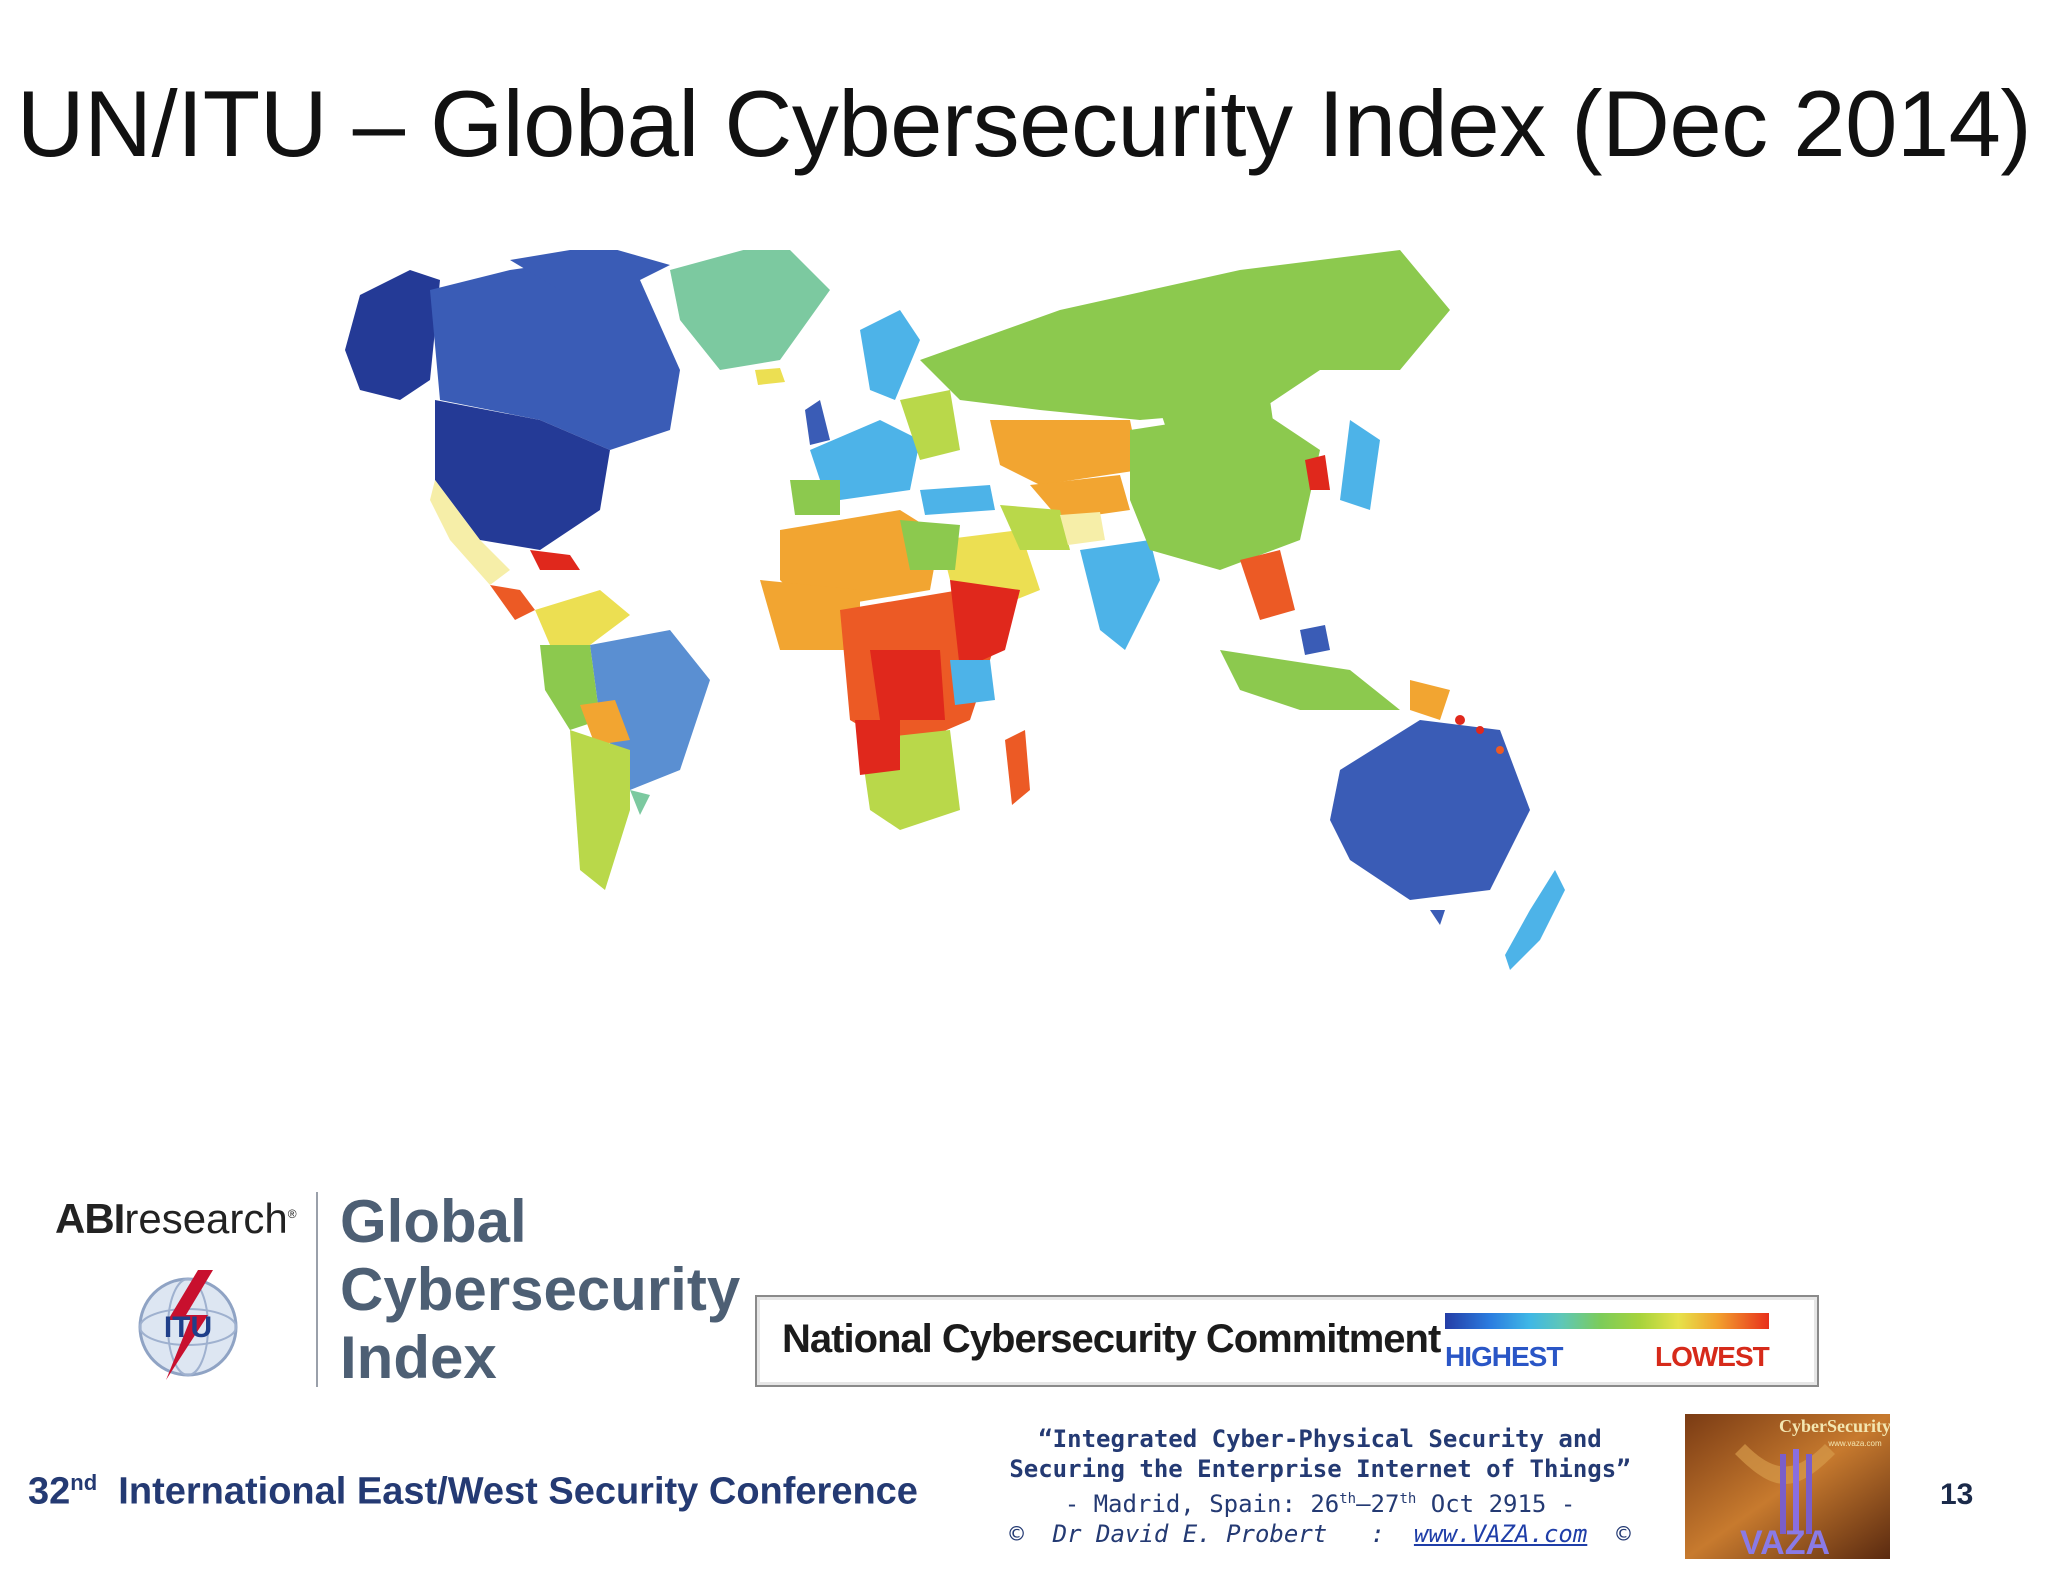 This screenshot has width=2048, height=1582. What do you see at coordinates (470, 532) in the screenshot?
I see `region-mexico` at bounding box center [470, 532].